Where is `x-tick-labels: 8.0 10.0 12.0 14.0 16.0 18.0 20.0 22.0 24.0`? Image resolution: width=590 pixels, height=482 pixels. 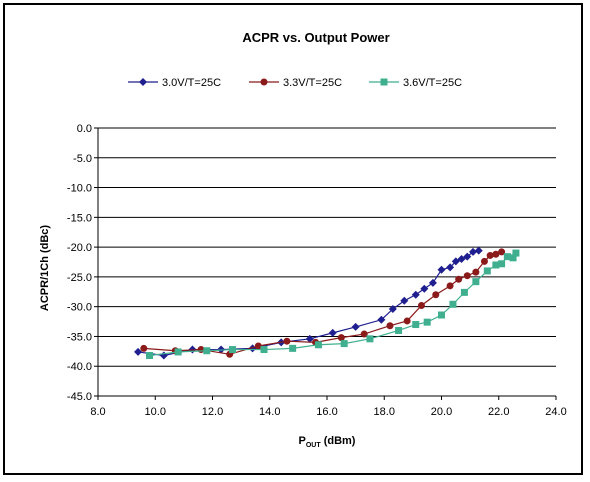
x-tick-labels: 8.0 10.0 12.0 14.0 16.0 18.0 20.0 22.0 24.0 is located at coordinates (328, 412).